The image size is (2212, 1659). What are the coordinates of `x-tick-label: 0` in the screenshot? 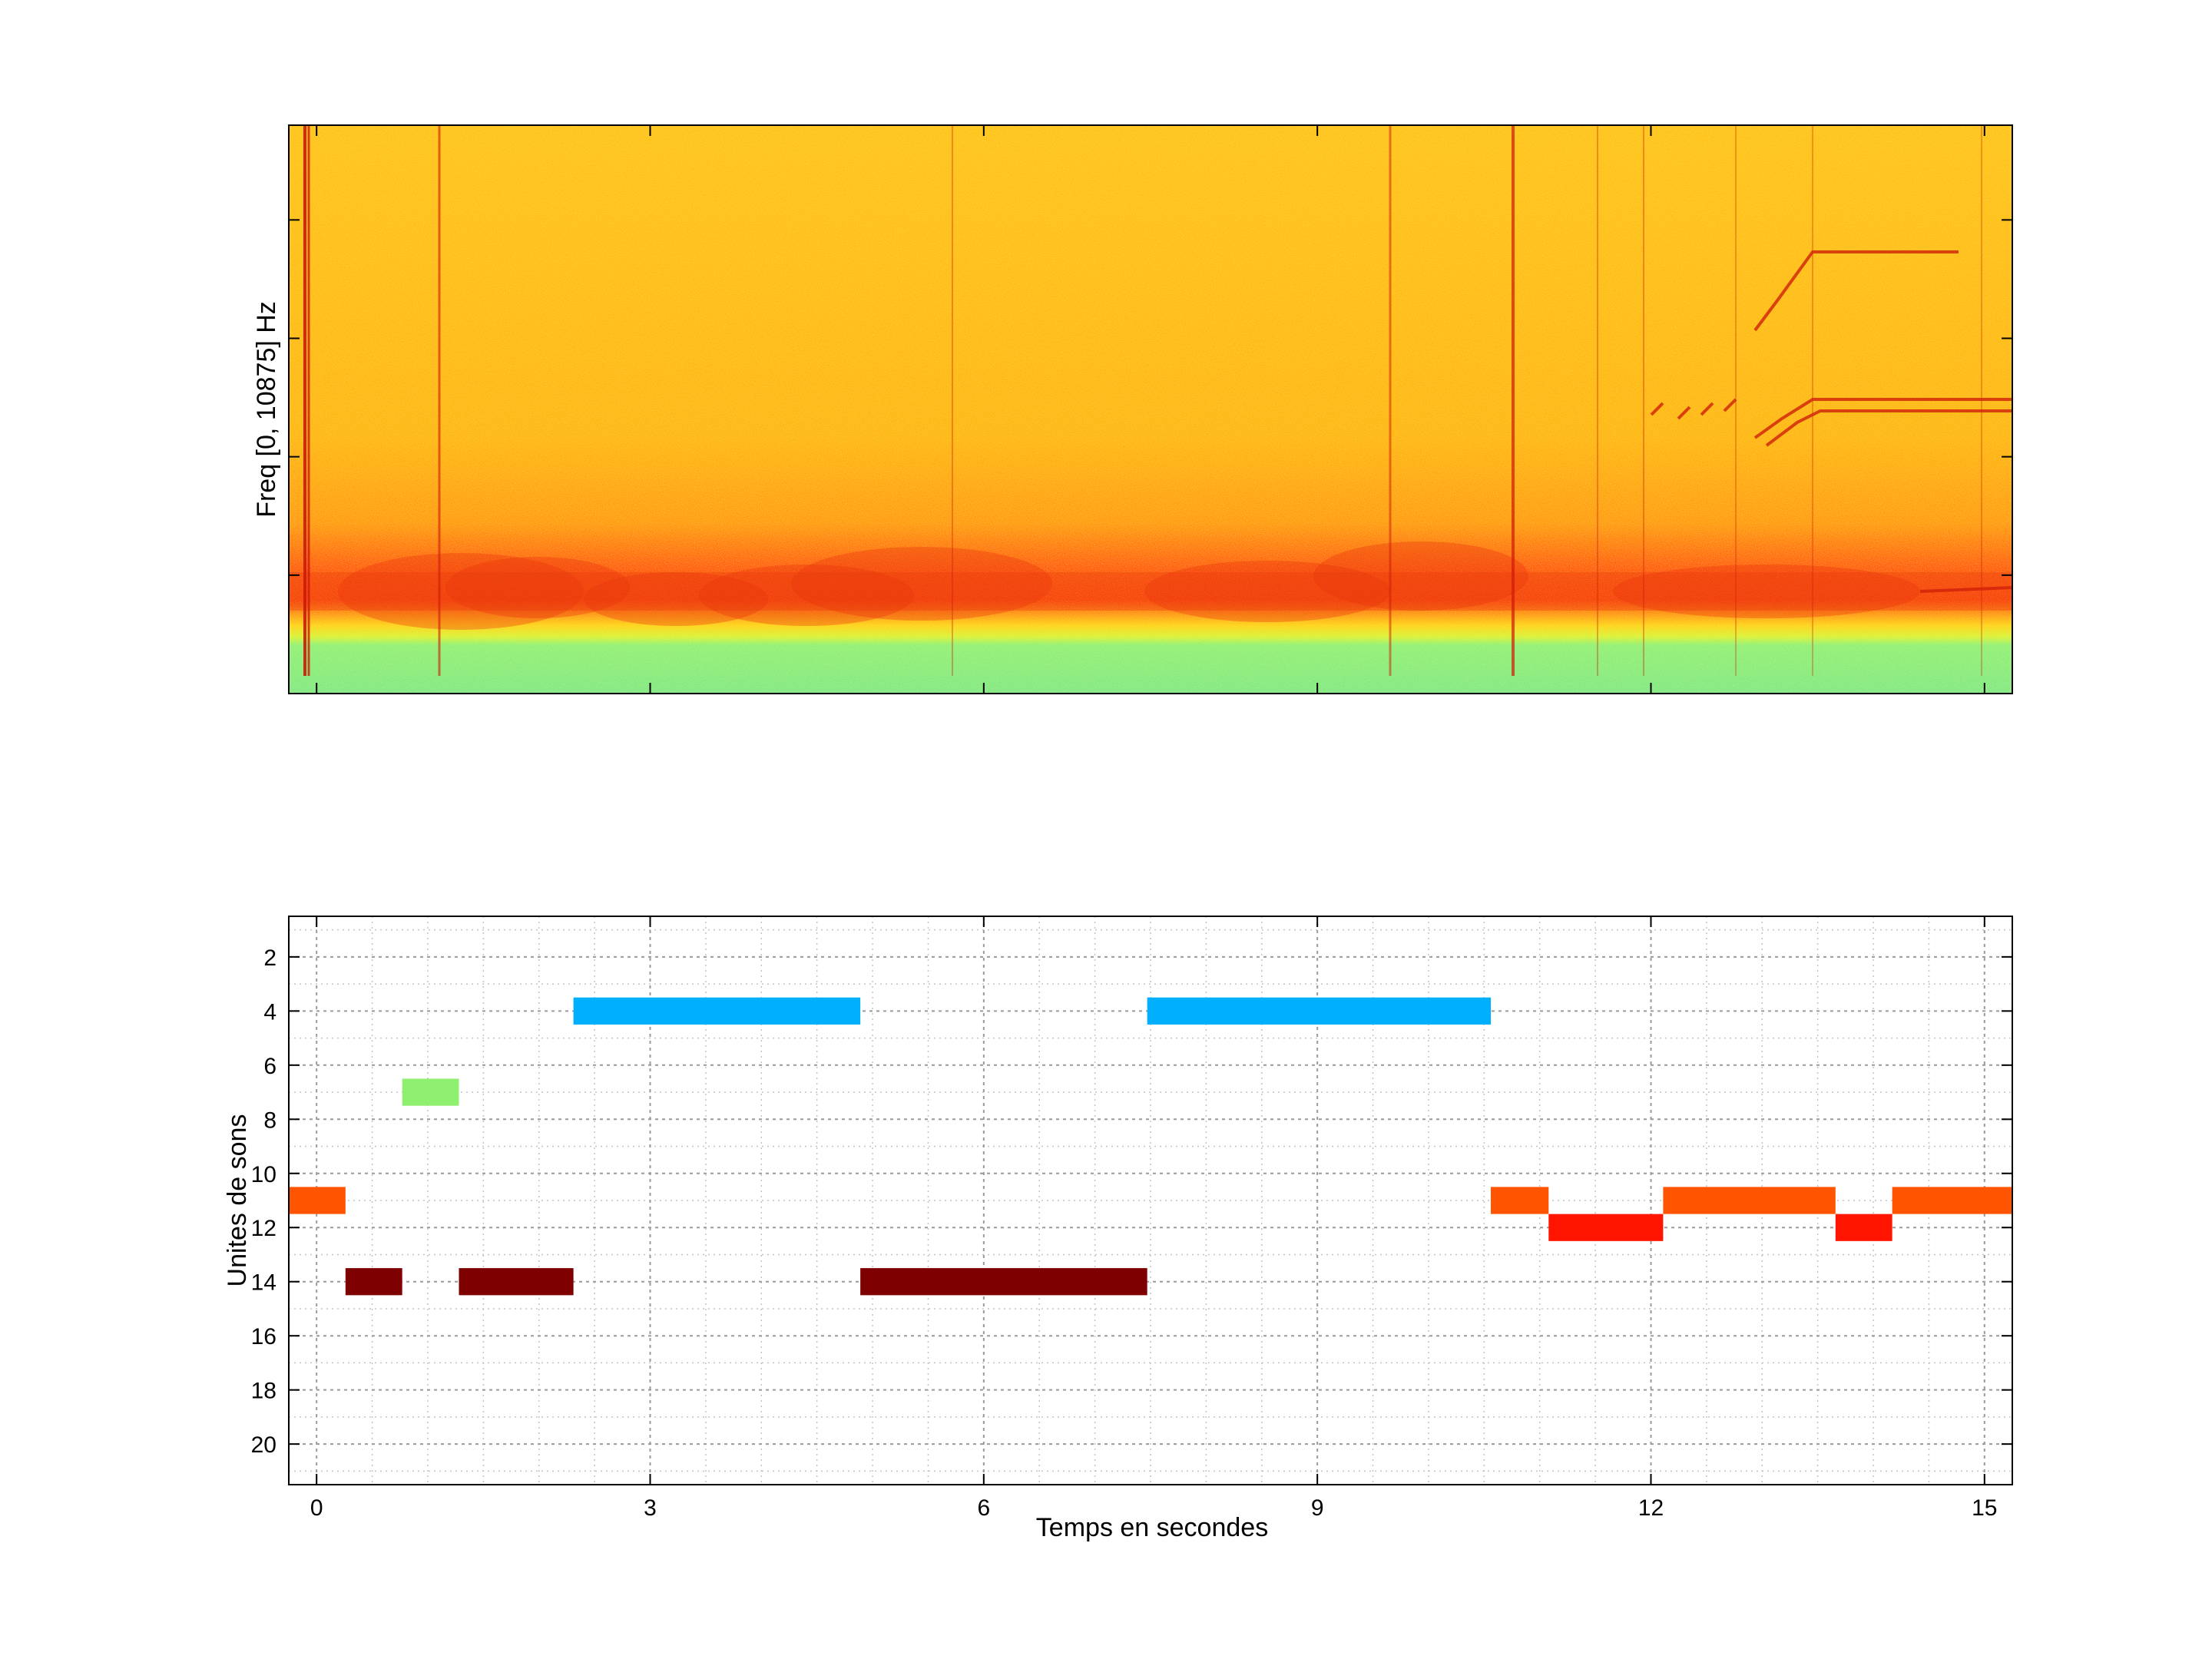 It's located at (317, 1508).